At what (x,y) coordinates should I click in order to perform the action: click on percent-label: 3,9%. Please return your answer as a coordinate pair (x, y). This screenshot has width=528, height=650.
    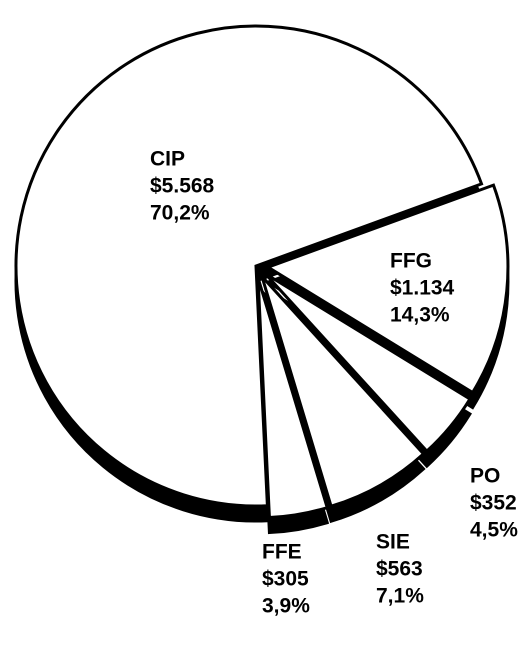
    Looking at the image, I should click on (286, 606).